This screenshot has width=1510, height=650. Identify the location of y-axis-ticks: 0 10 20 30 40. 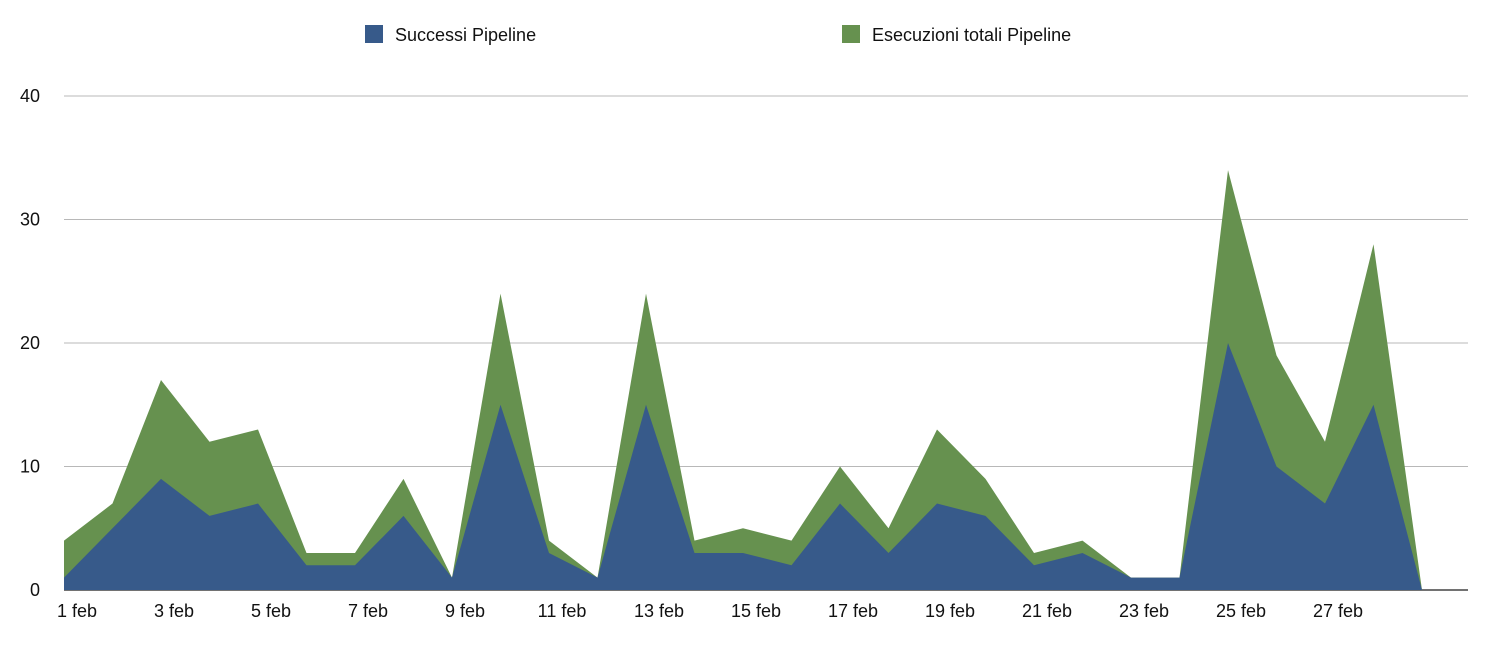
(30, 343).